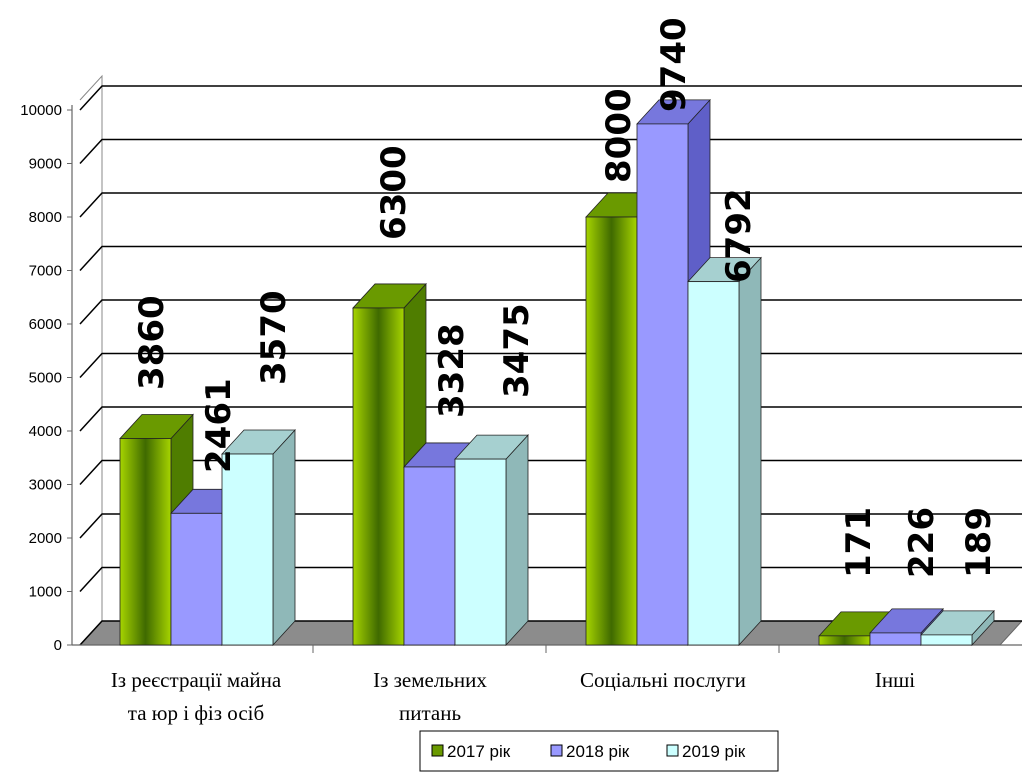 This screenshot has height=776, width=1022. I want to click on value-label: 3860, so click(152, 342).